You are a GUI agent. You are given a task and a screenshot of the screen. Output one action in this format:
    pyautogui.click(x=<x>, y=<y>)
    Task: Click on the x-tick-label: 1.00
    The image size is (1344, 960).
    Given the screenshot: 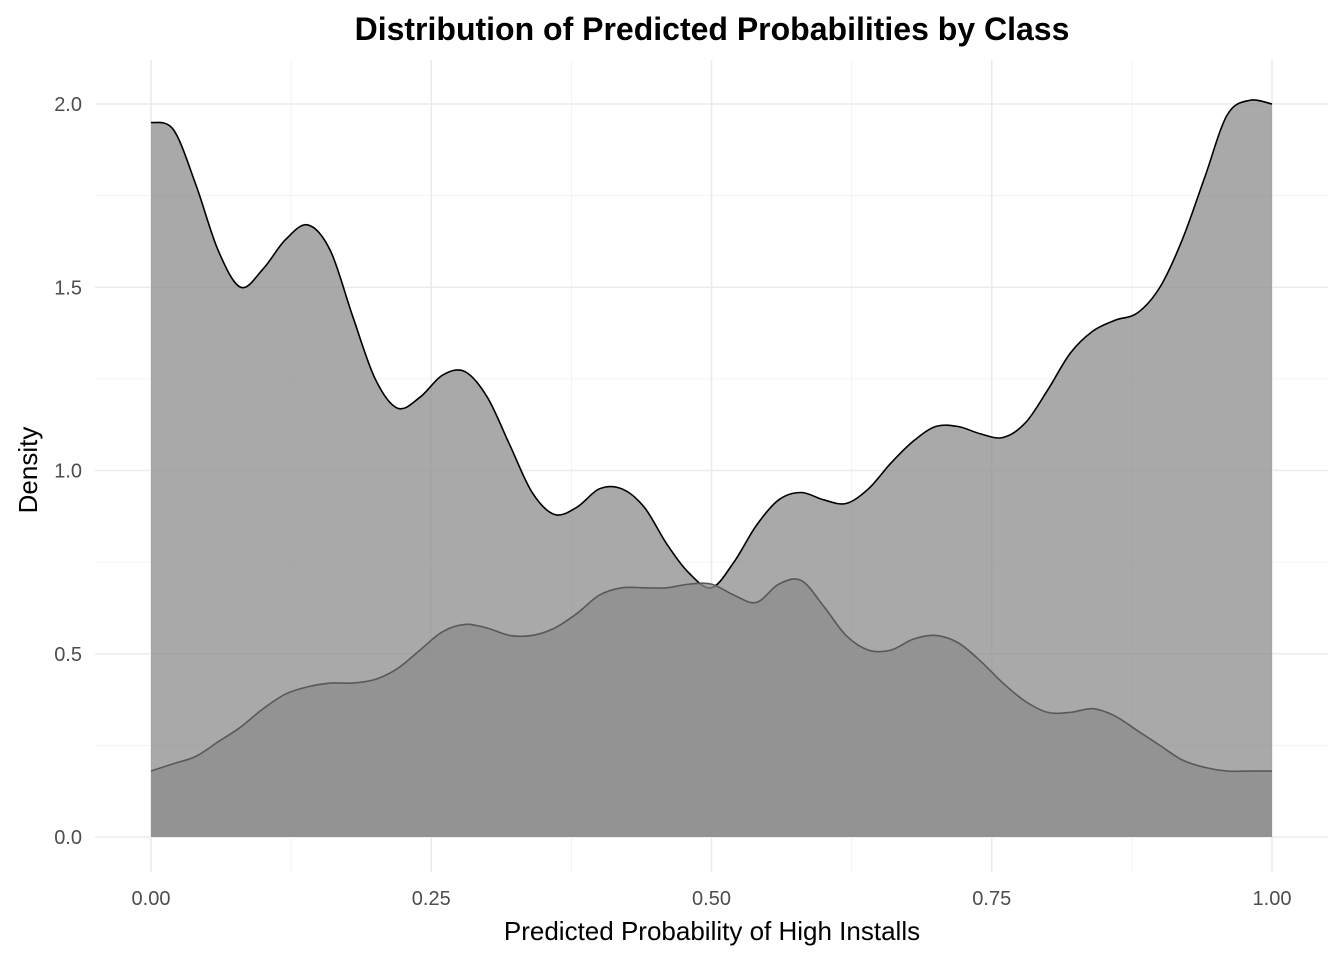 What is the action you would take?
    pyautogui.click(x=1272, y=899)
    